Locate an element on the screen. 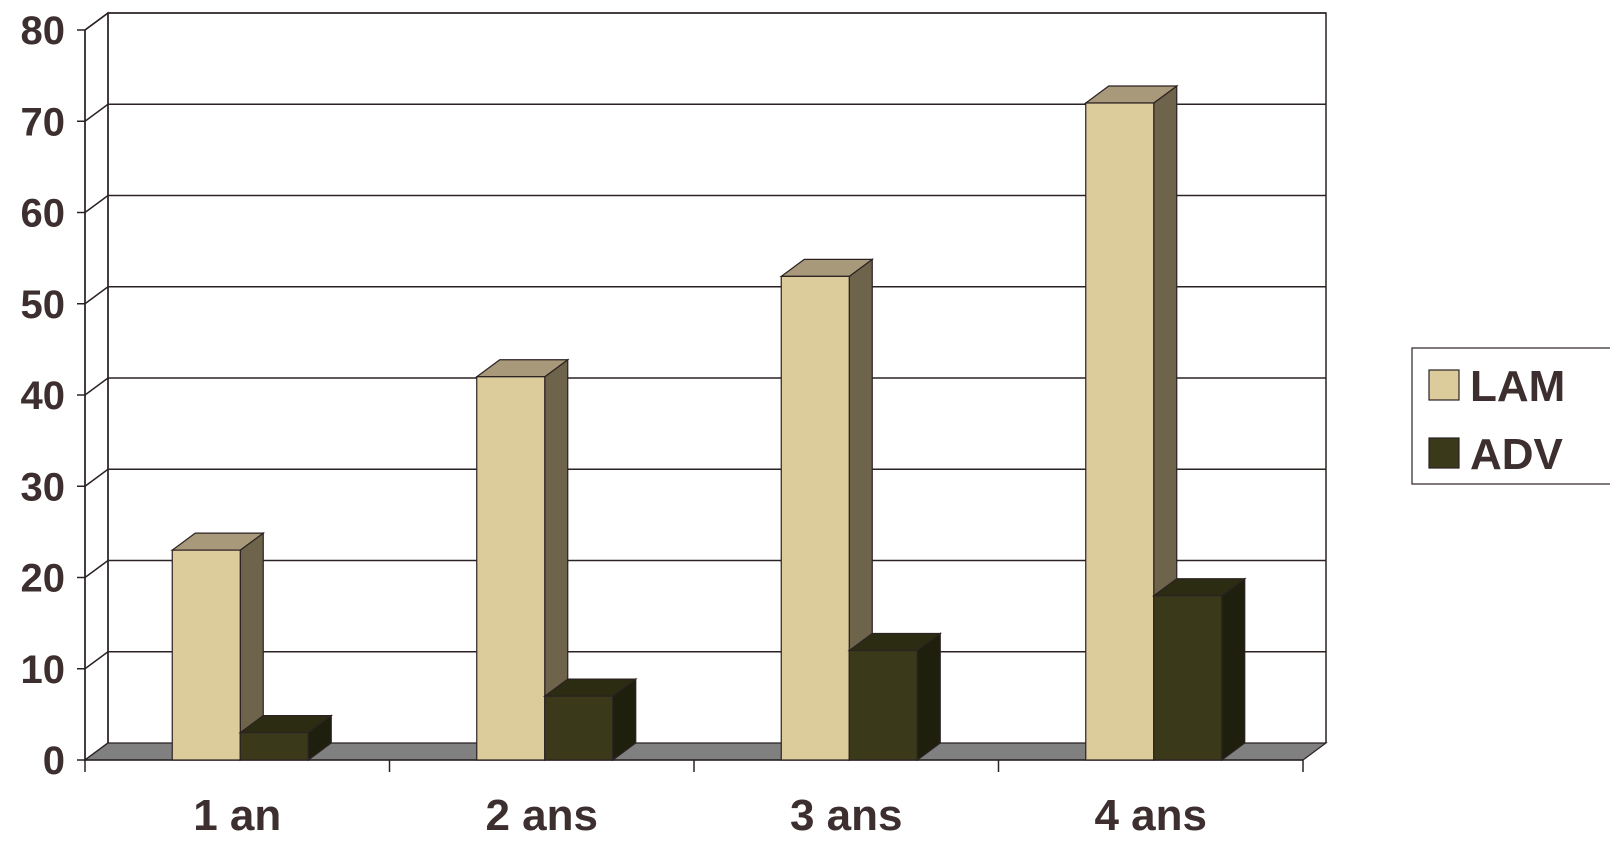 The width and height of the screenshot is (1610, 857). legend-label: LAM is located at coordinates (1517, 386).